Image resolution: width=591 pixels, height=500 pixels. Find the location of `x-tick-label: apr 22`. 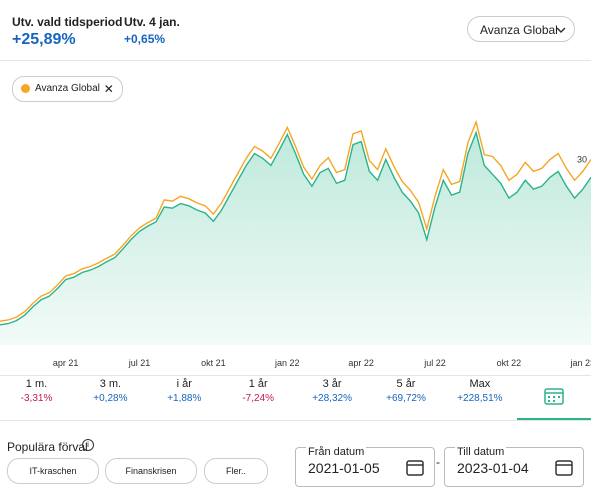

x-tick-label: apr 22 is located at coordinates (361, 363).